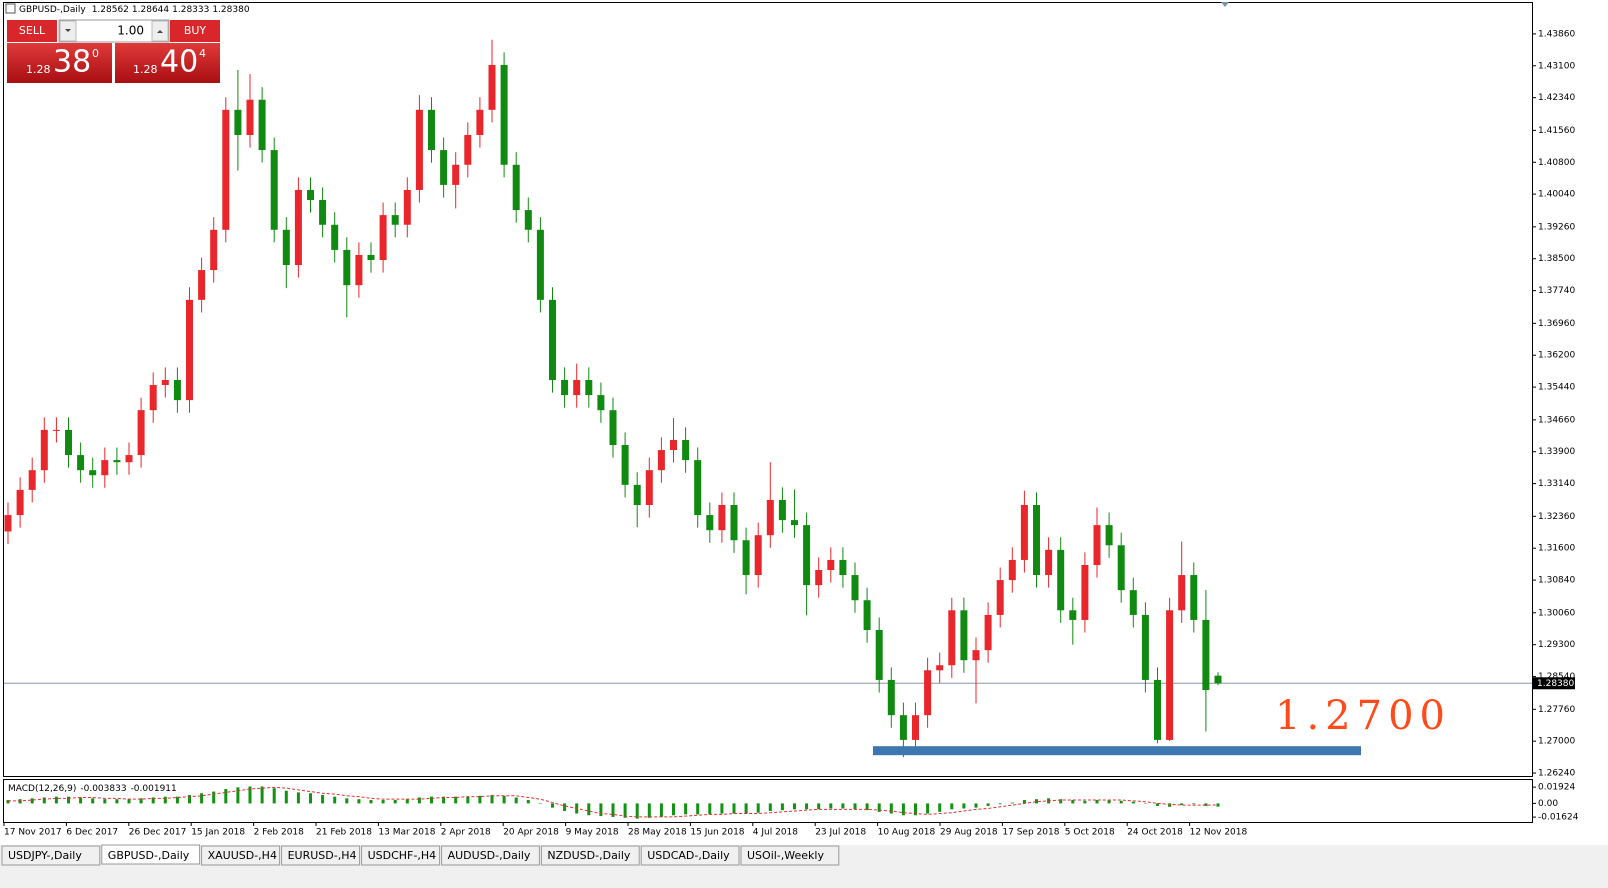 Image resolution: width=1608 pixels, height=888 pixels. I want to click on x-tick-label: 15 Jan 2018, so click(218, 833).